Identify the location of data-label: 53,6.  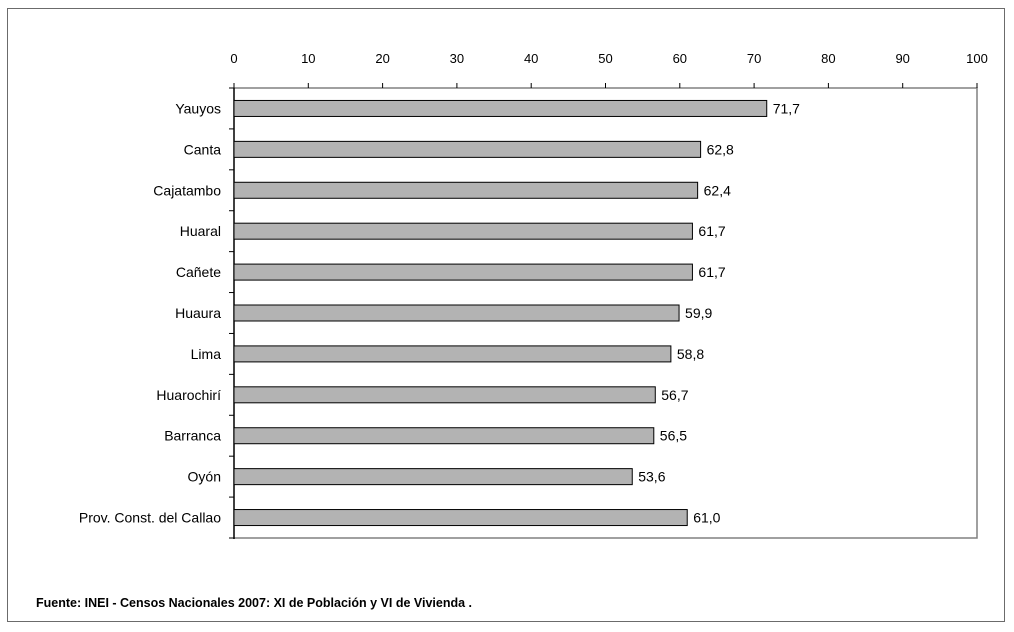
(651, 477).